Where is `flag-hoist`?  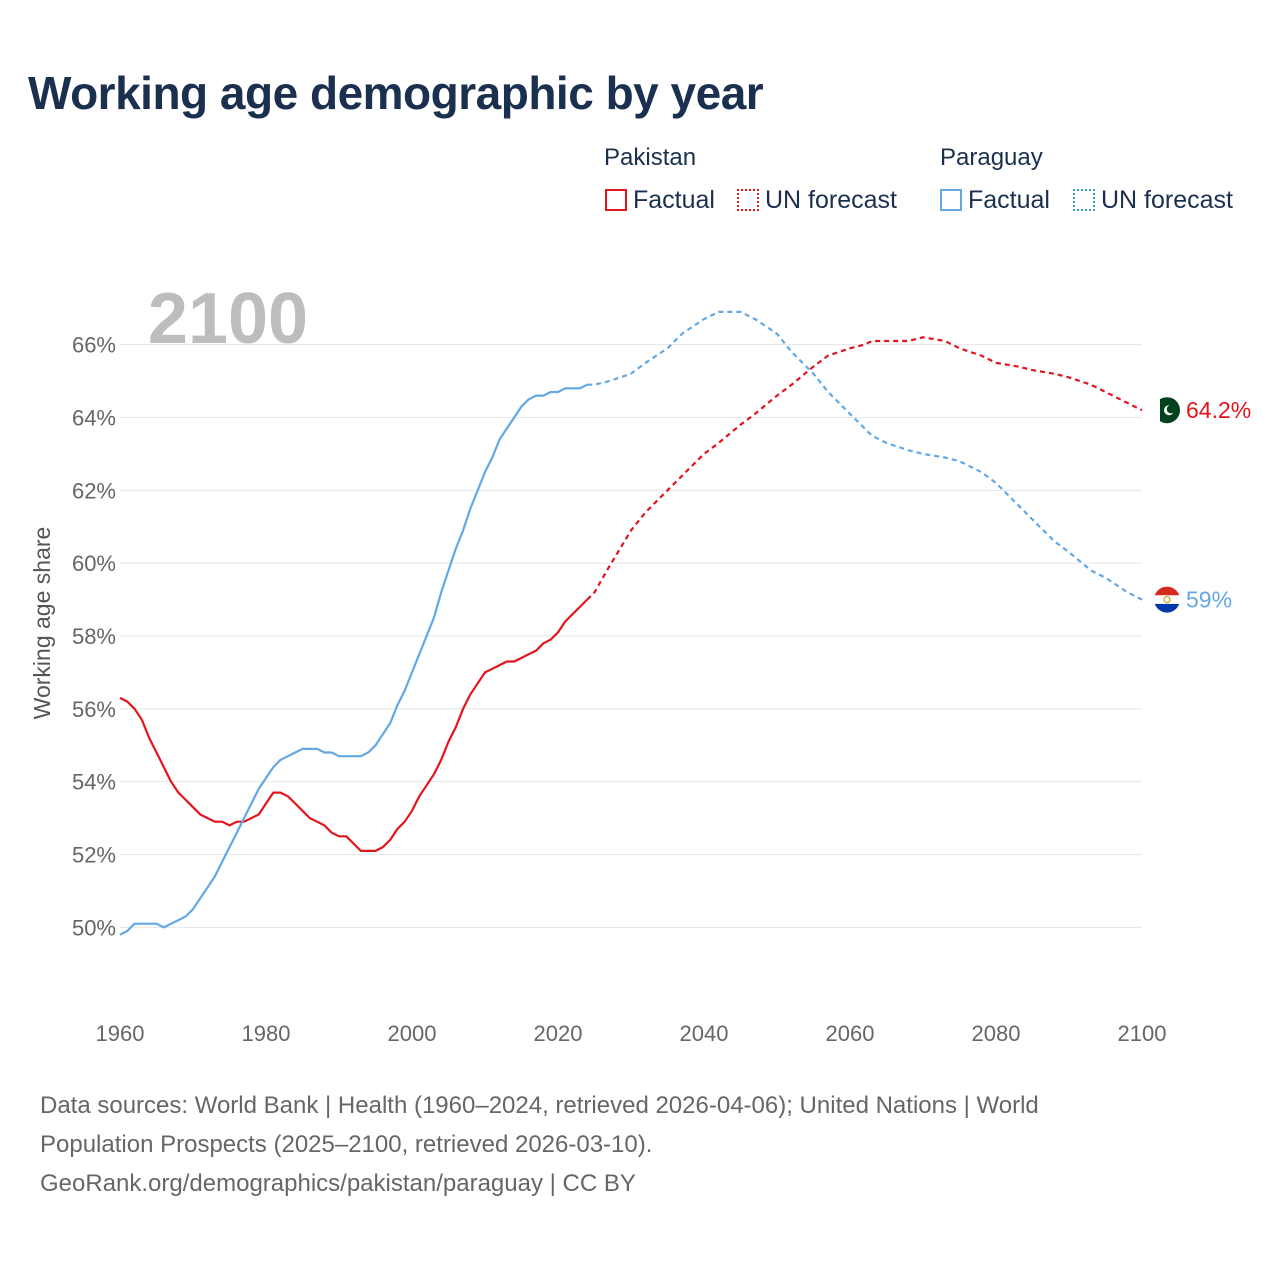 flag-hoist is located at coordinates (1157, 410).